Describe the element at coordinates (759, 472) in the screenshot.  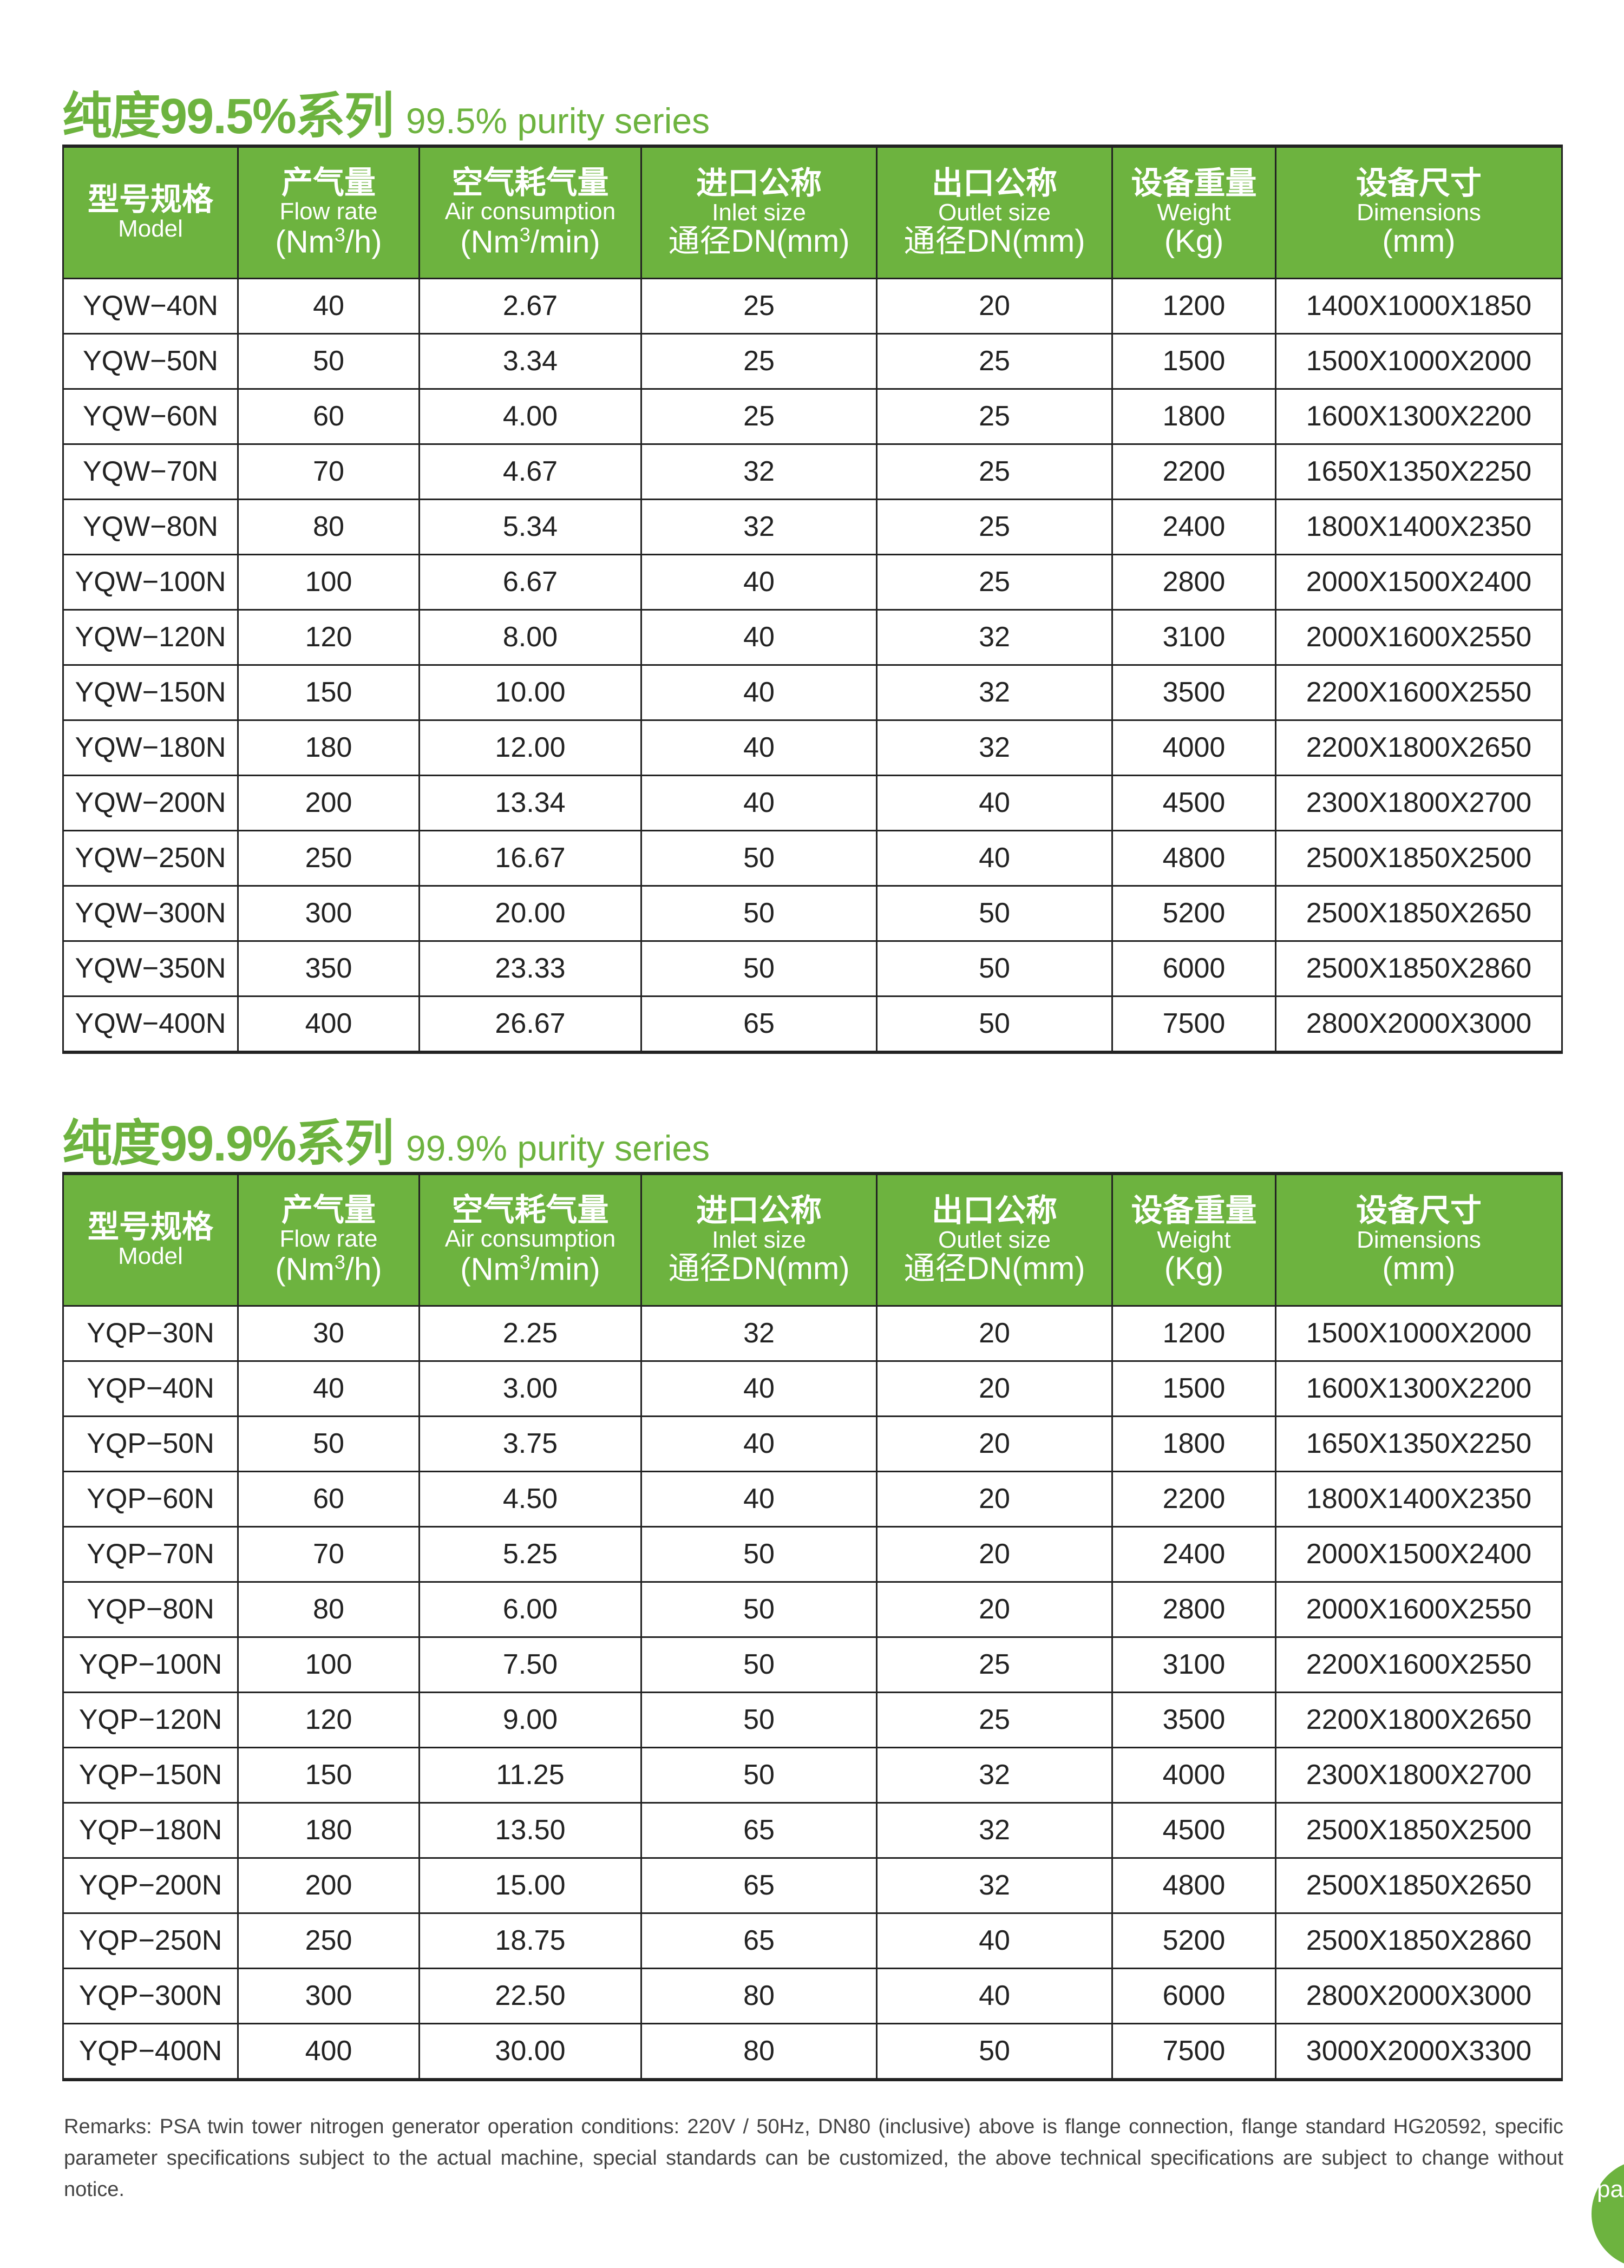
I see `cell-inlet-size: 32` at that location.